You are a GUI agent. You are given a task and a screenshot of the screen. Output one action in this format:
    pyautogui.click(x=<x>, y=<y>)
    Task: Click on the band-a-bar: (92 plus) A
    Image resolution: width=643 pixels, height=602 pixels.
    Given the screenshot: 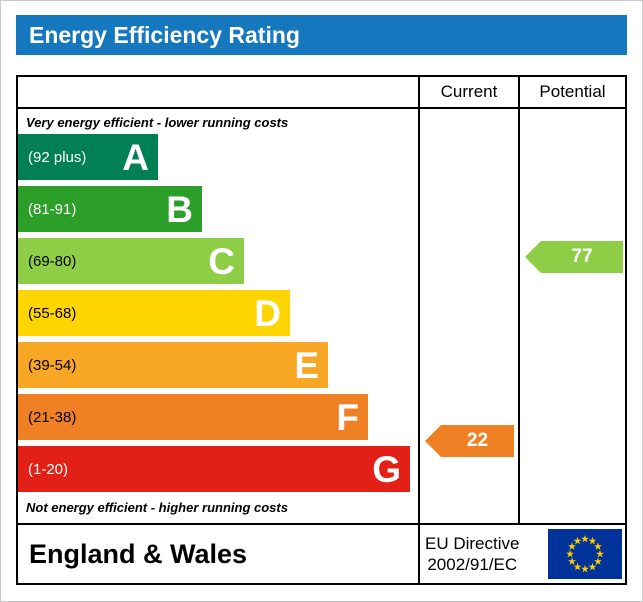 What is the action you would take?
    pyautogui.click(x=88, y=157)
    